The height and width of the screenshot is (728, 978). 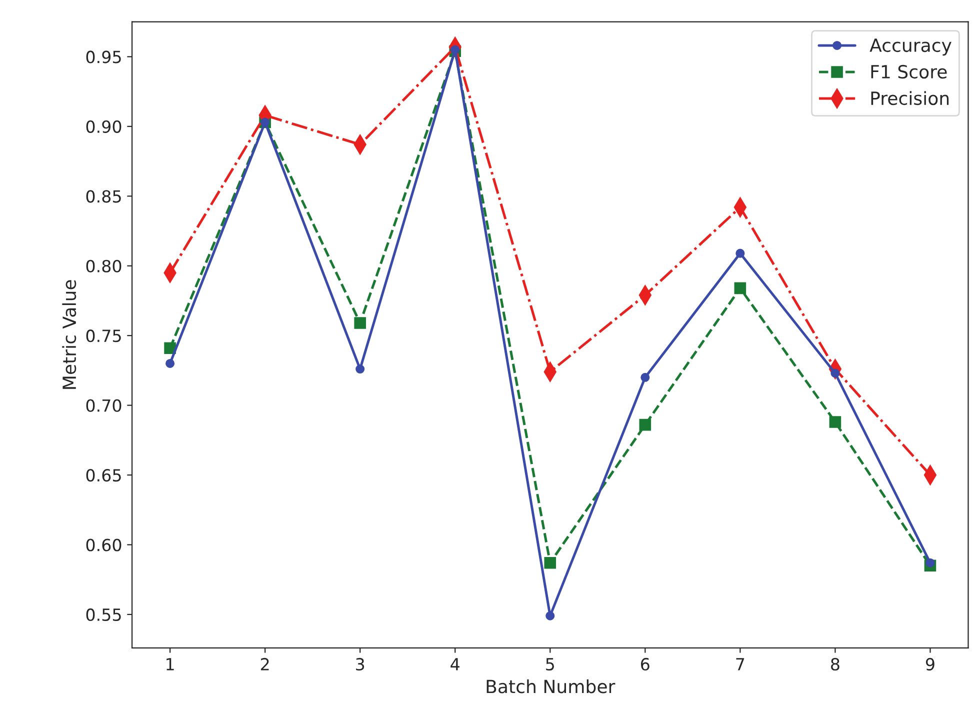 I want to click on x-tick-label: 6, so click(x=645, y=664).